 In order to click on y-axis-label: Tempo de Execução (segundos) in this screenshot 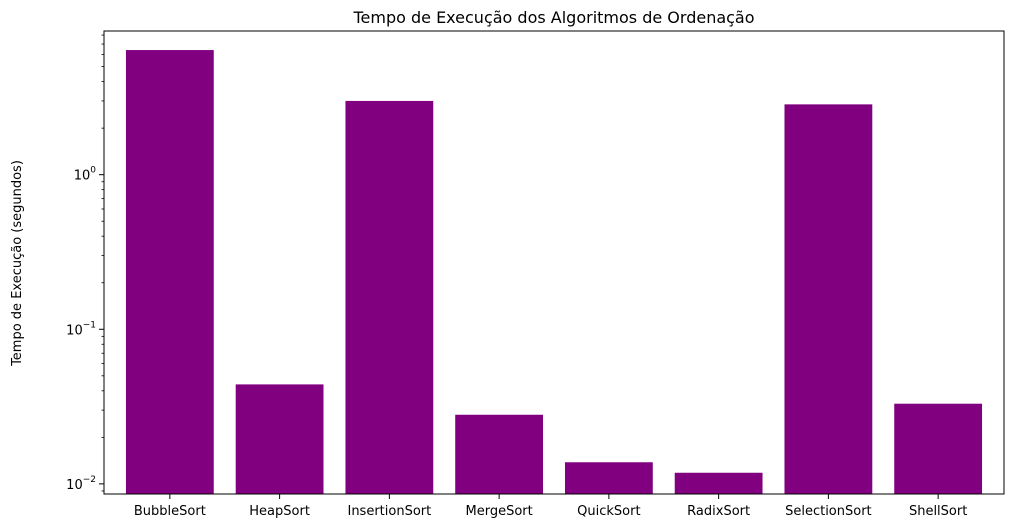, I will do `click(17, 263)`.